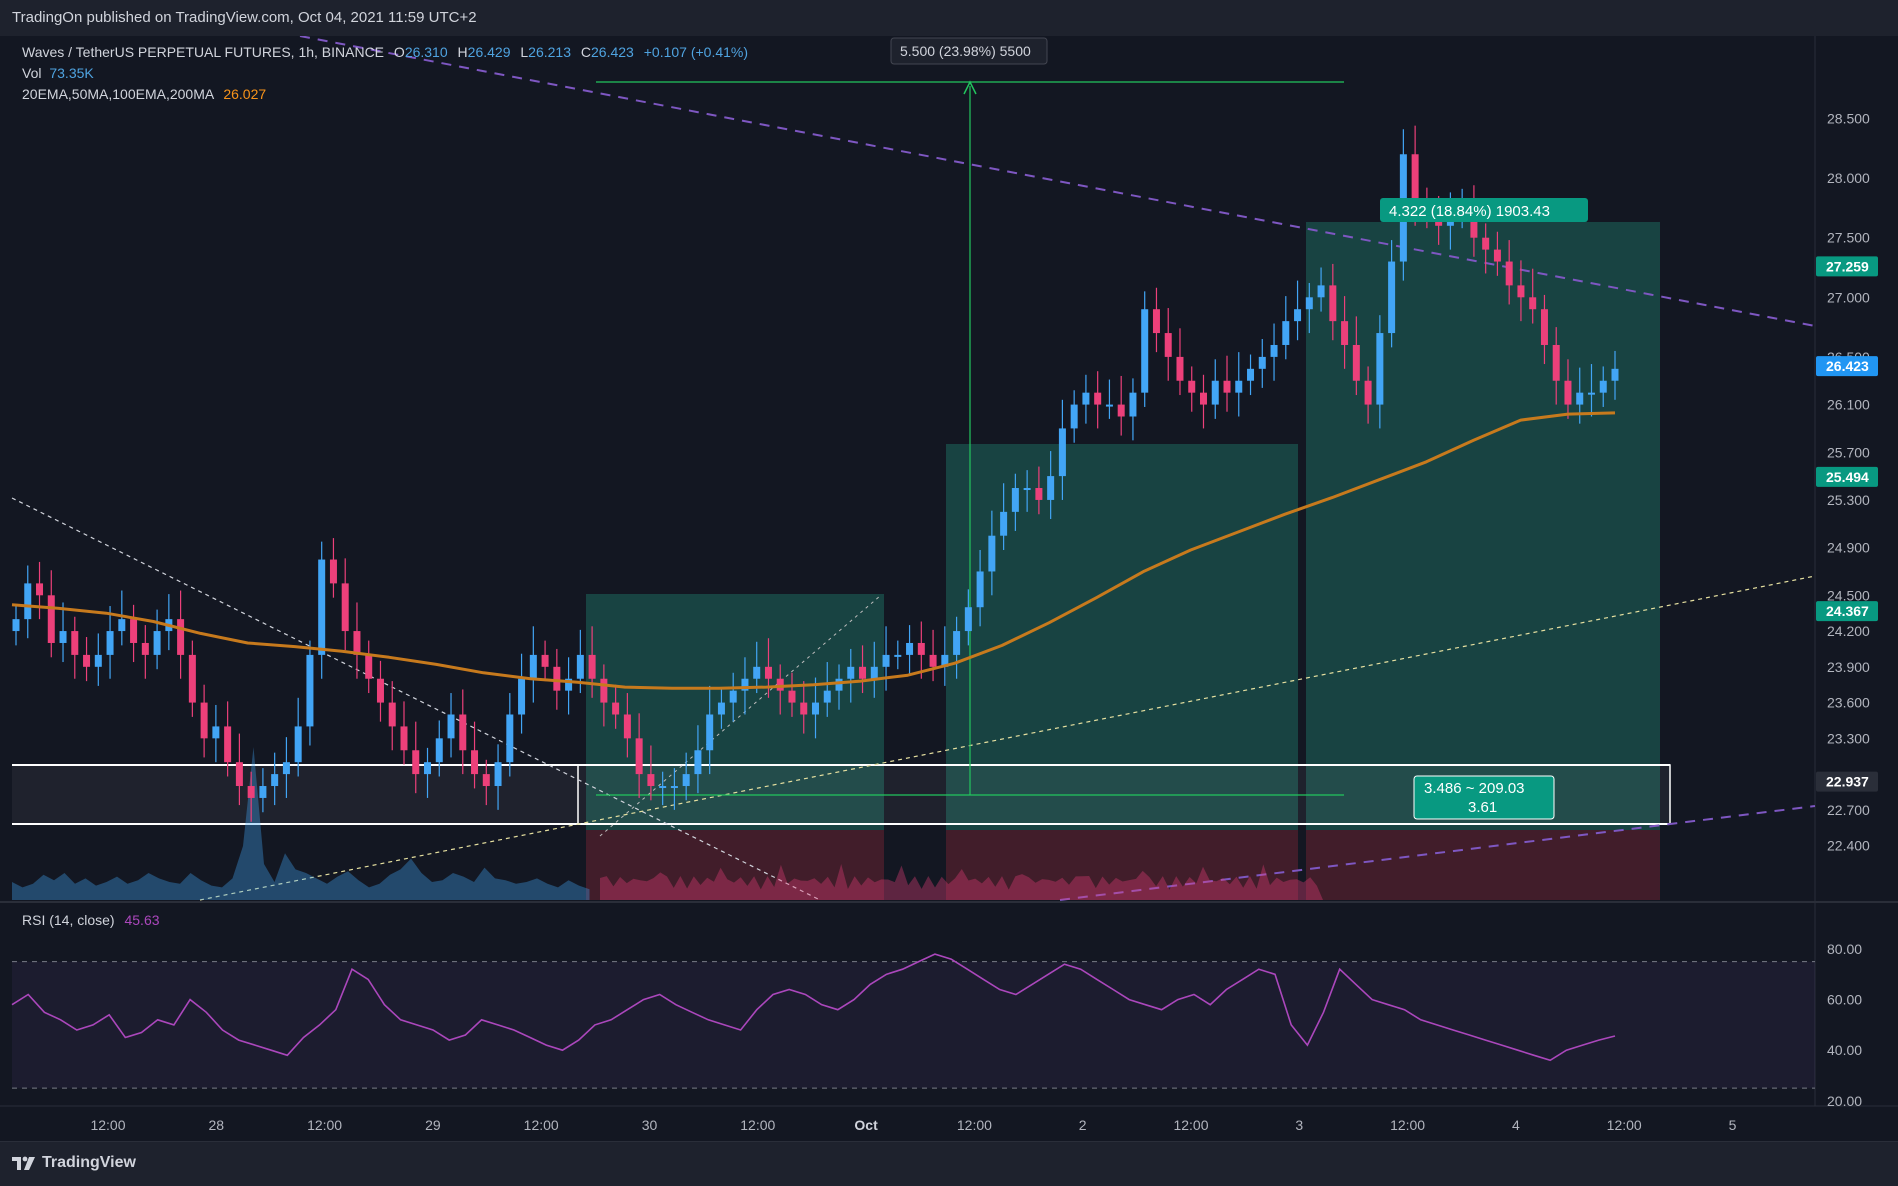 This screenshot has height=1186, width=1898. Describe the element at coordinates (399, 52) in the screenshot. I see `open-label: O` at that location.